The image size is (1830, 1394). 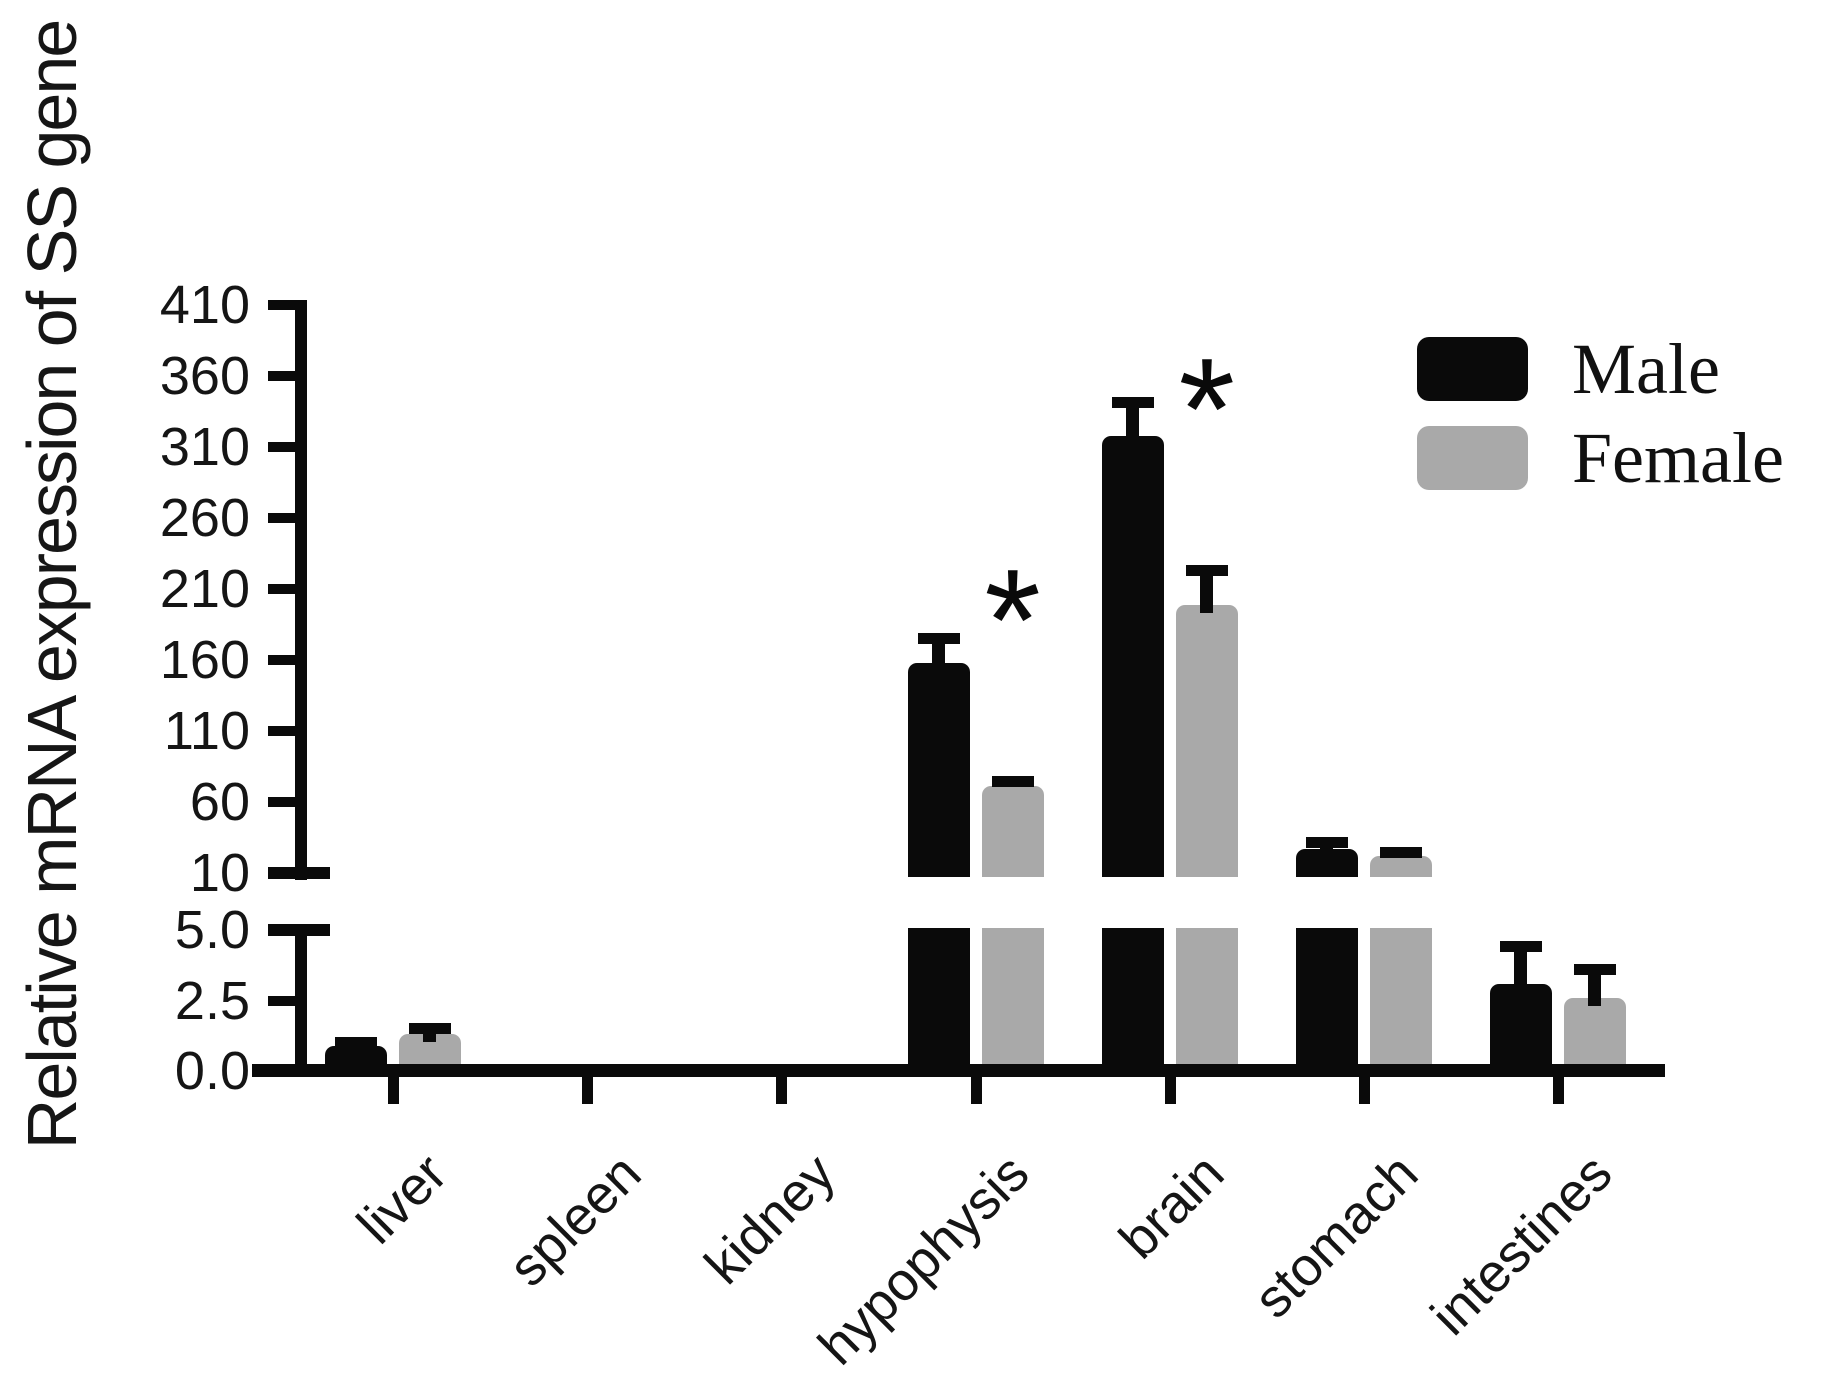 What do you see at coordinates (299, 930) in the screenshot?
I see `tick-y-end-5.0` at bounding box center [299, 930].